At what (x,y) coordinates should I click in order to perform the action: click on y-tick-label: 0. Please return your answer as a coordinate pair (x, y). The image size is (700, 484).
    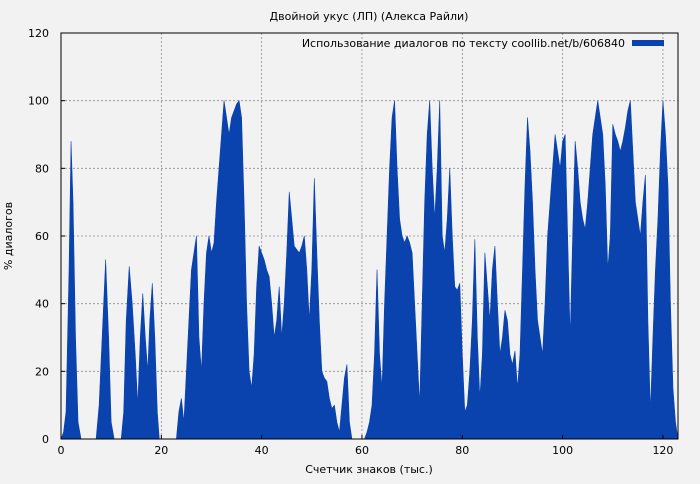
    Looking at the image, I should click on (45, 439).